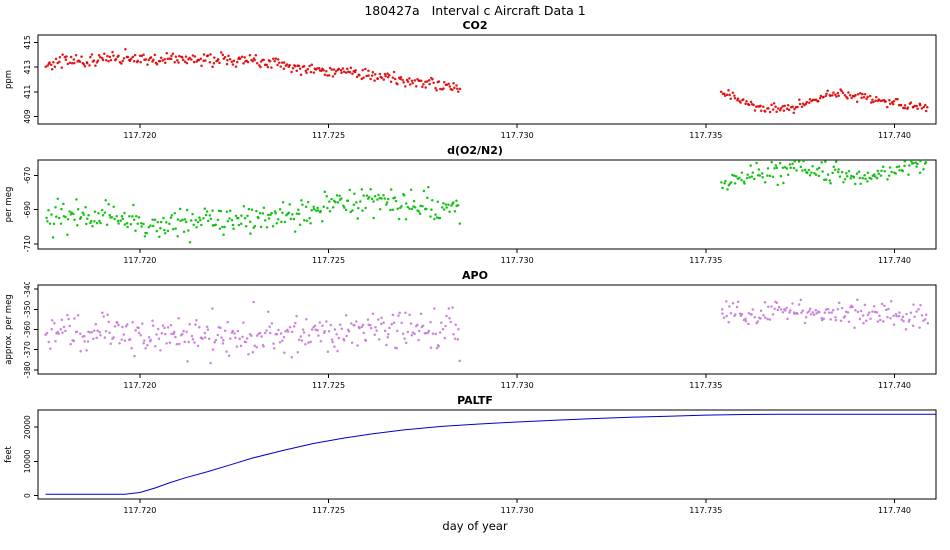 The image size is (950, 550). What do you see at coordinates (475, 10) in the screenshot?
I see `plot-title: 180427a Interval c Aircraft Data 1` at bounding box center [475, 10].